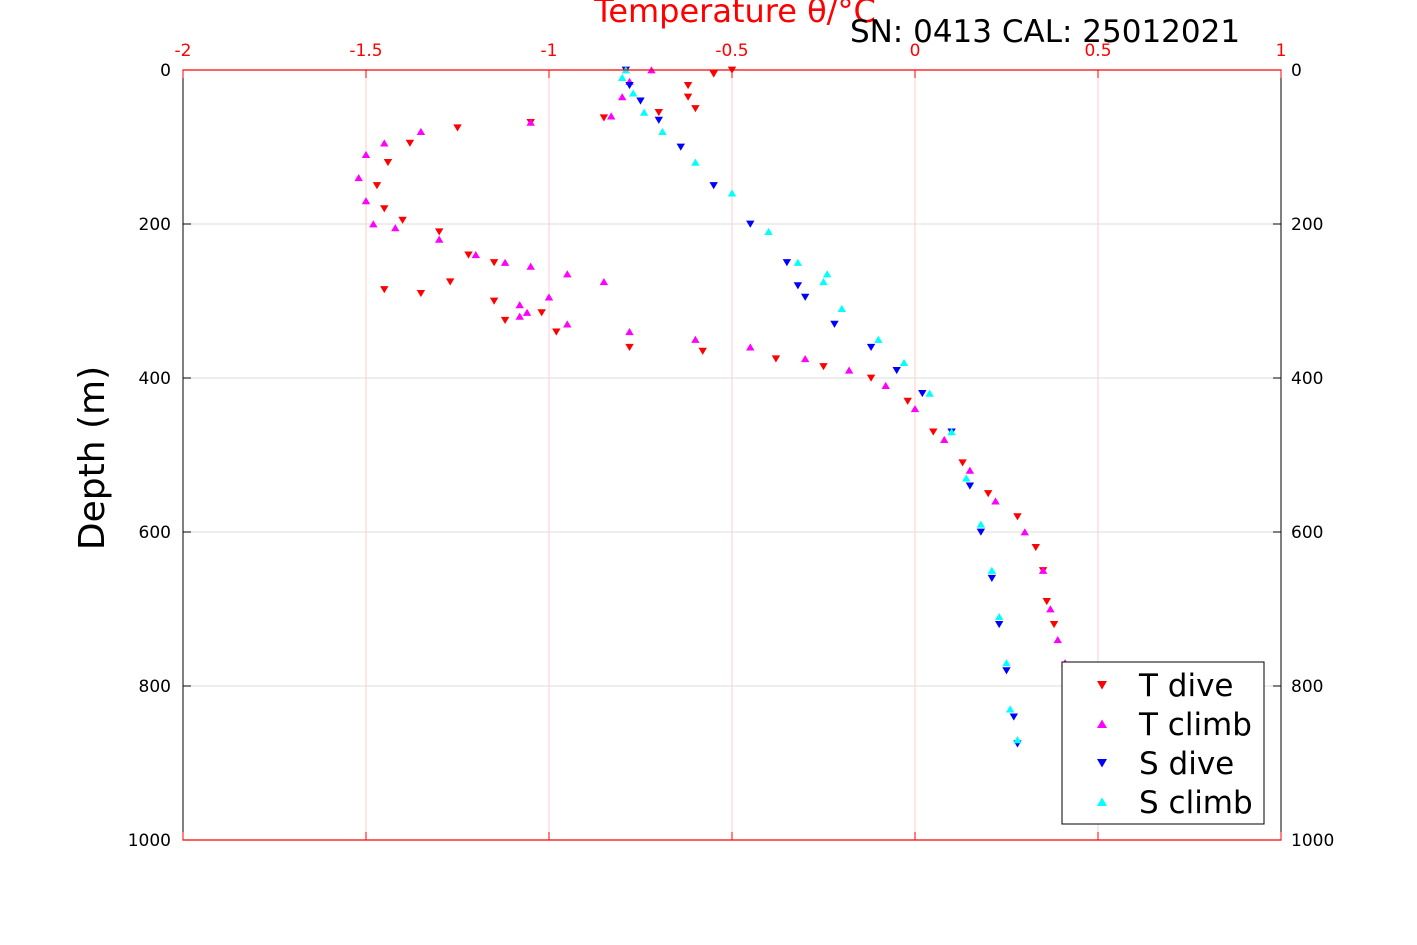  I want to click on legend-label: S dive, so click(1186, 764).